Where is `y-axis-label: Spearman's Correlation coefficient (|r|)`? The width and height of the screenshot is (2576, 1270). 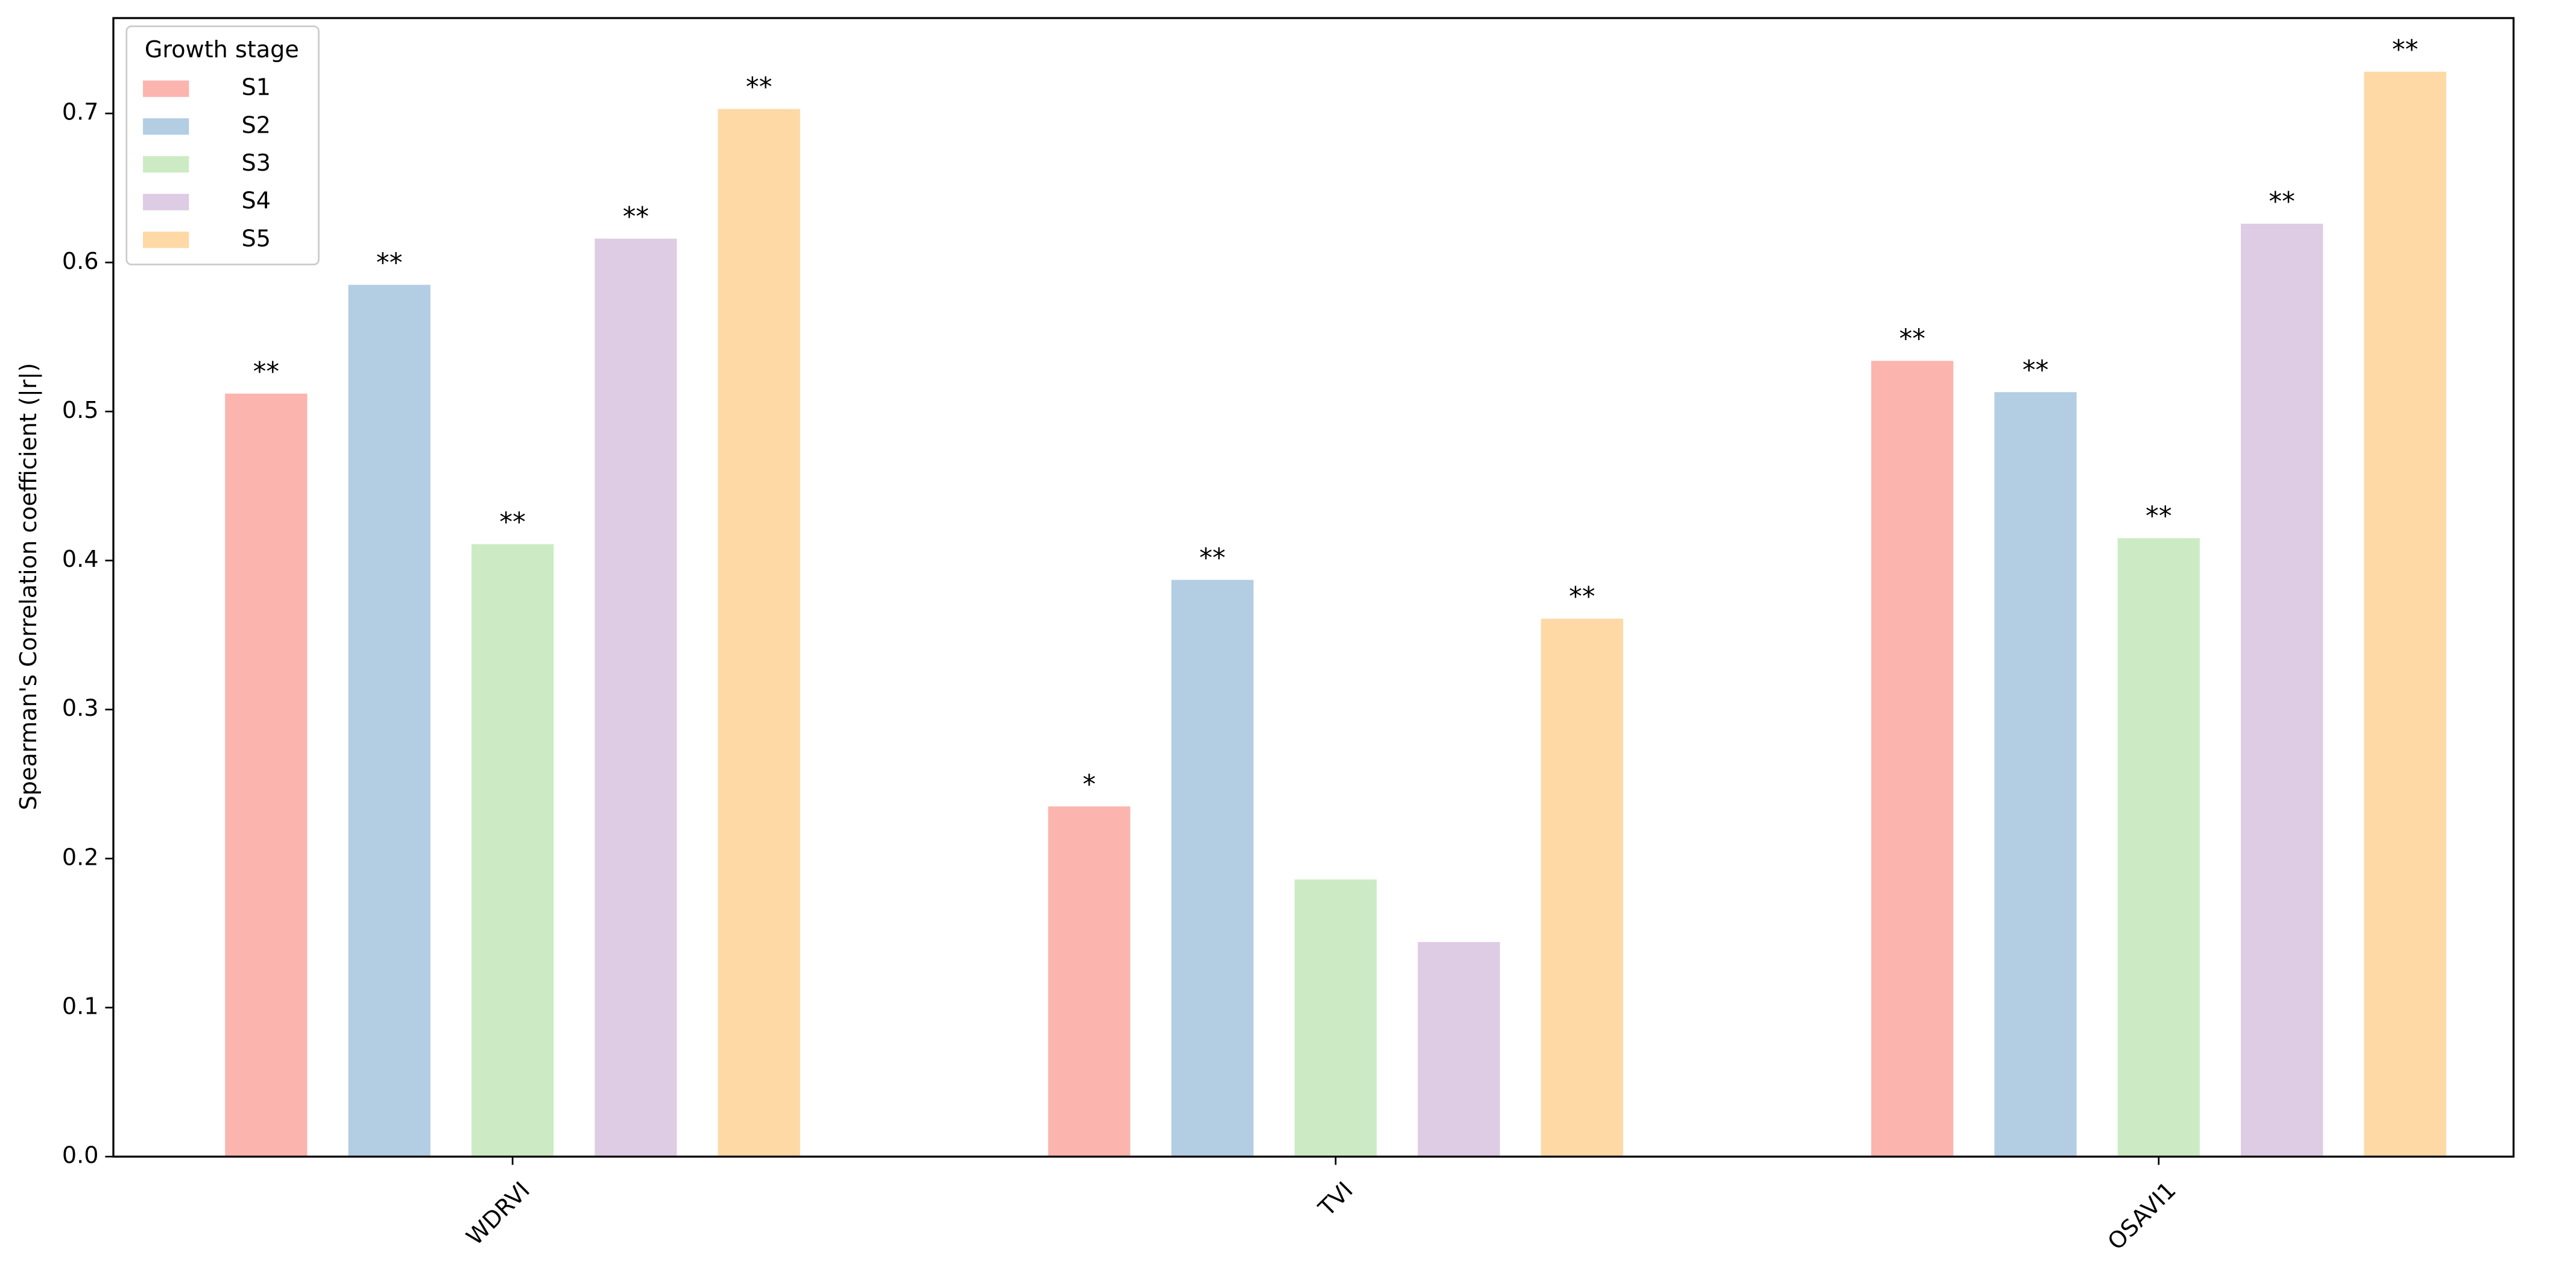 y-axis-label: Spearman's Correlation coefficient (|r|) is located at coordinates (28, 586).